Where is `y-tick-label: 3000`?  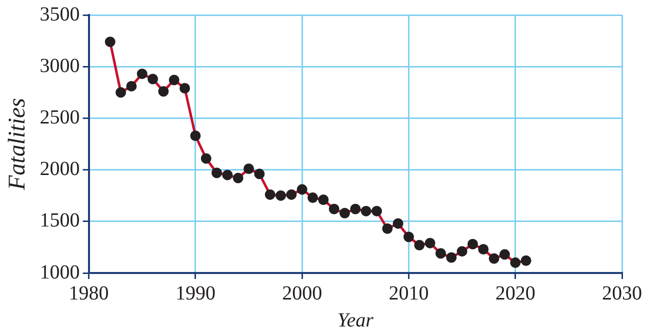
y-tick-label: 3000 is located at coordinates (60, 65).